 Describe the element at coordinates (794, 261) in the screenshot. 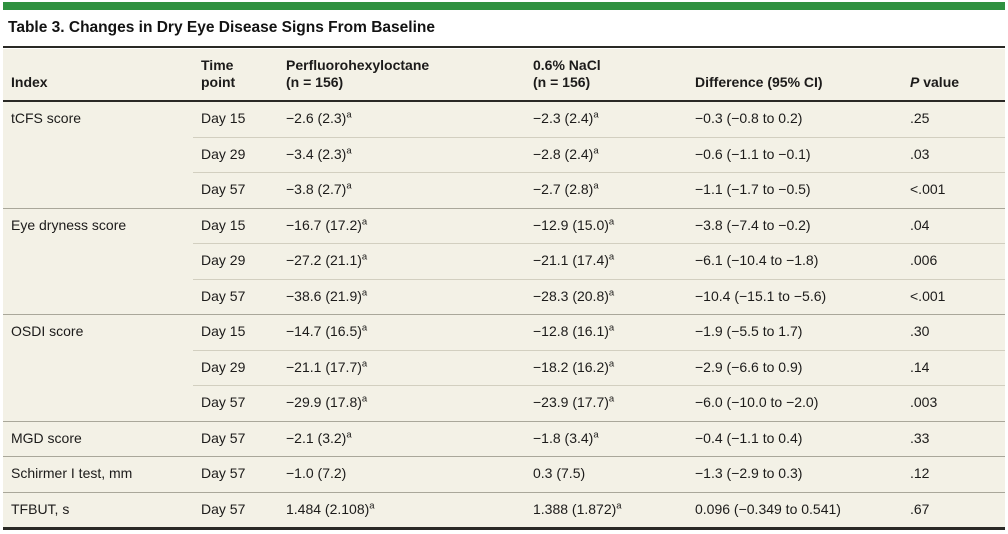

I see `difference-cell: −6.1 (−10.4 to −1.8)` at that location.